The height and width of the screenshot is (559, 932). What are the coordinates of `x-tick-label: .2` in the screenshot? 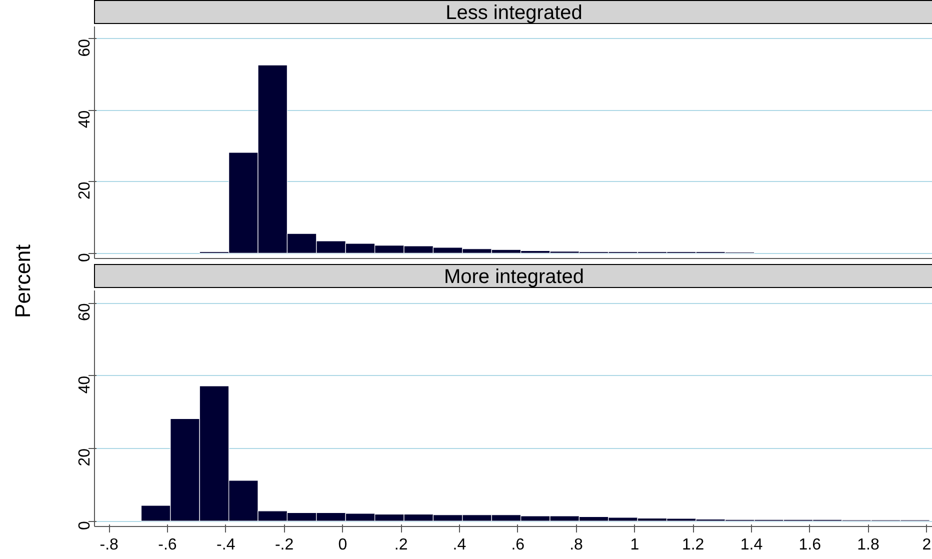 It's located at (401, 545).